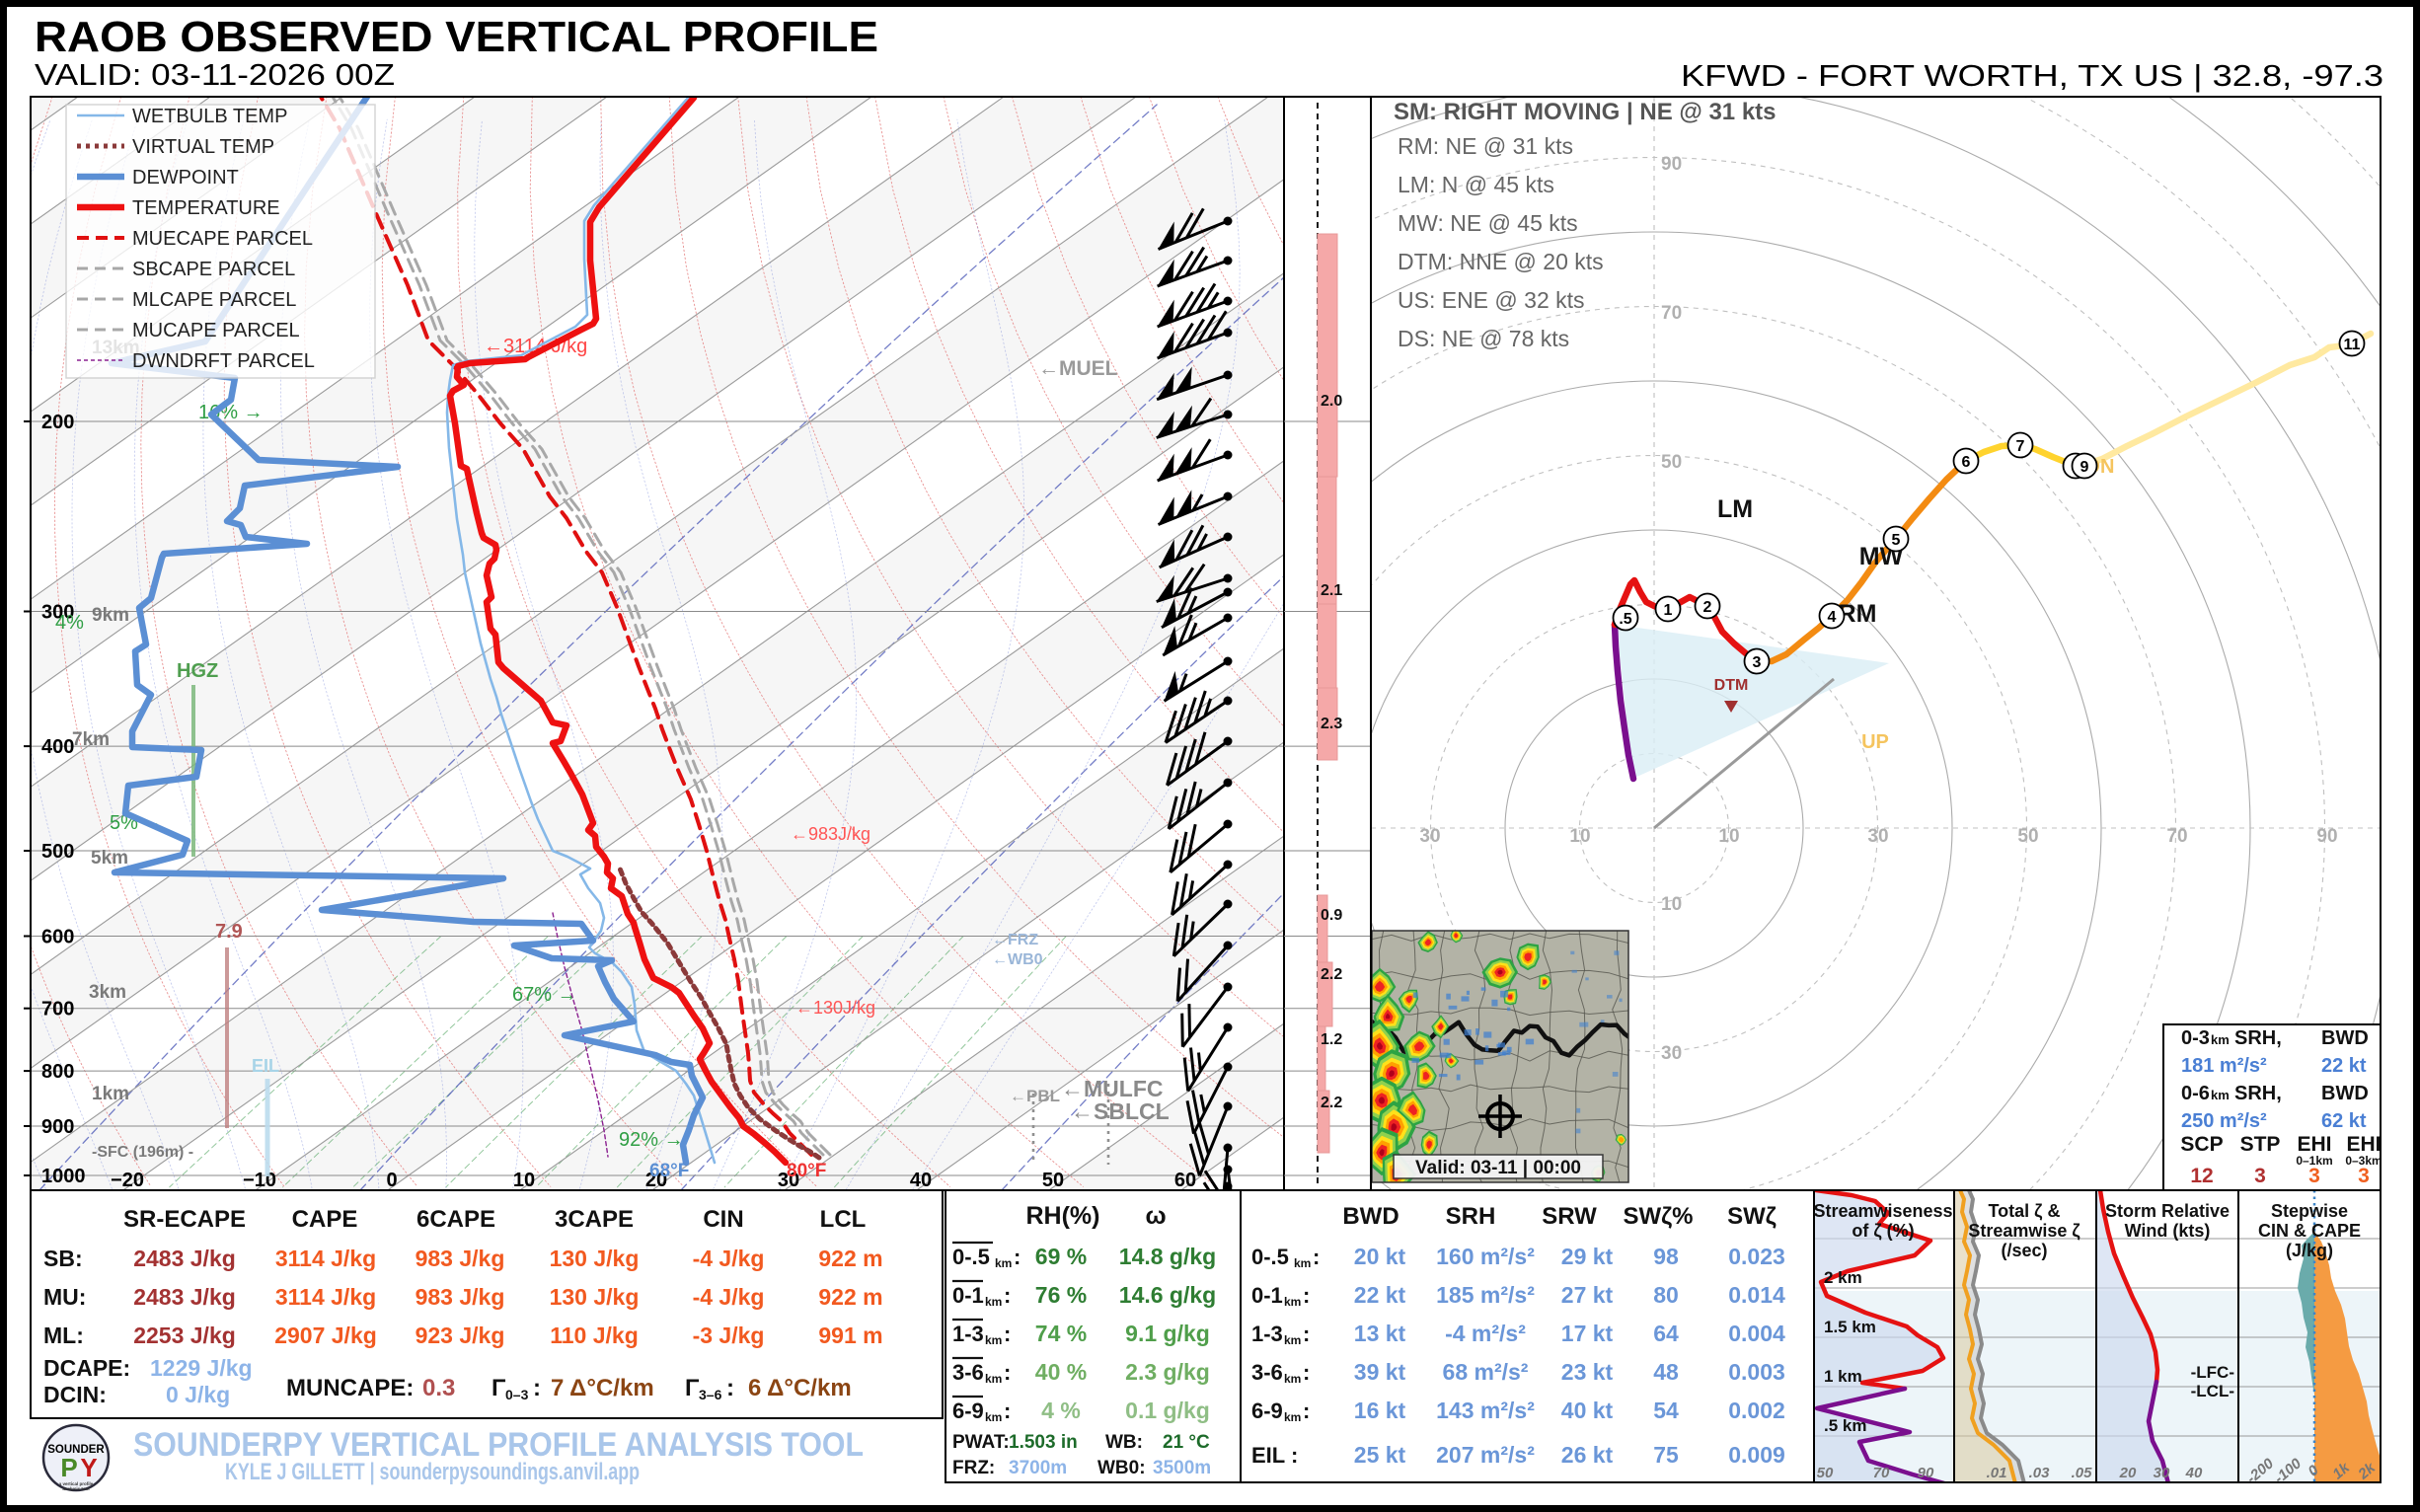 Image resolution: width=2420 pixels, height=1512 pixels. I want to click on svg-text: 5% →, so click(136, 823).